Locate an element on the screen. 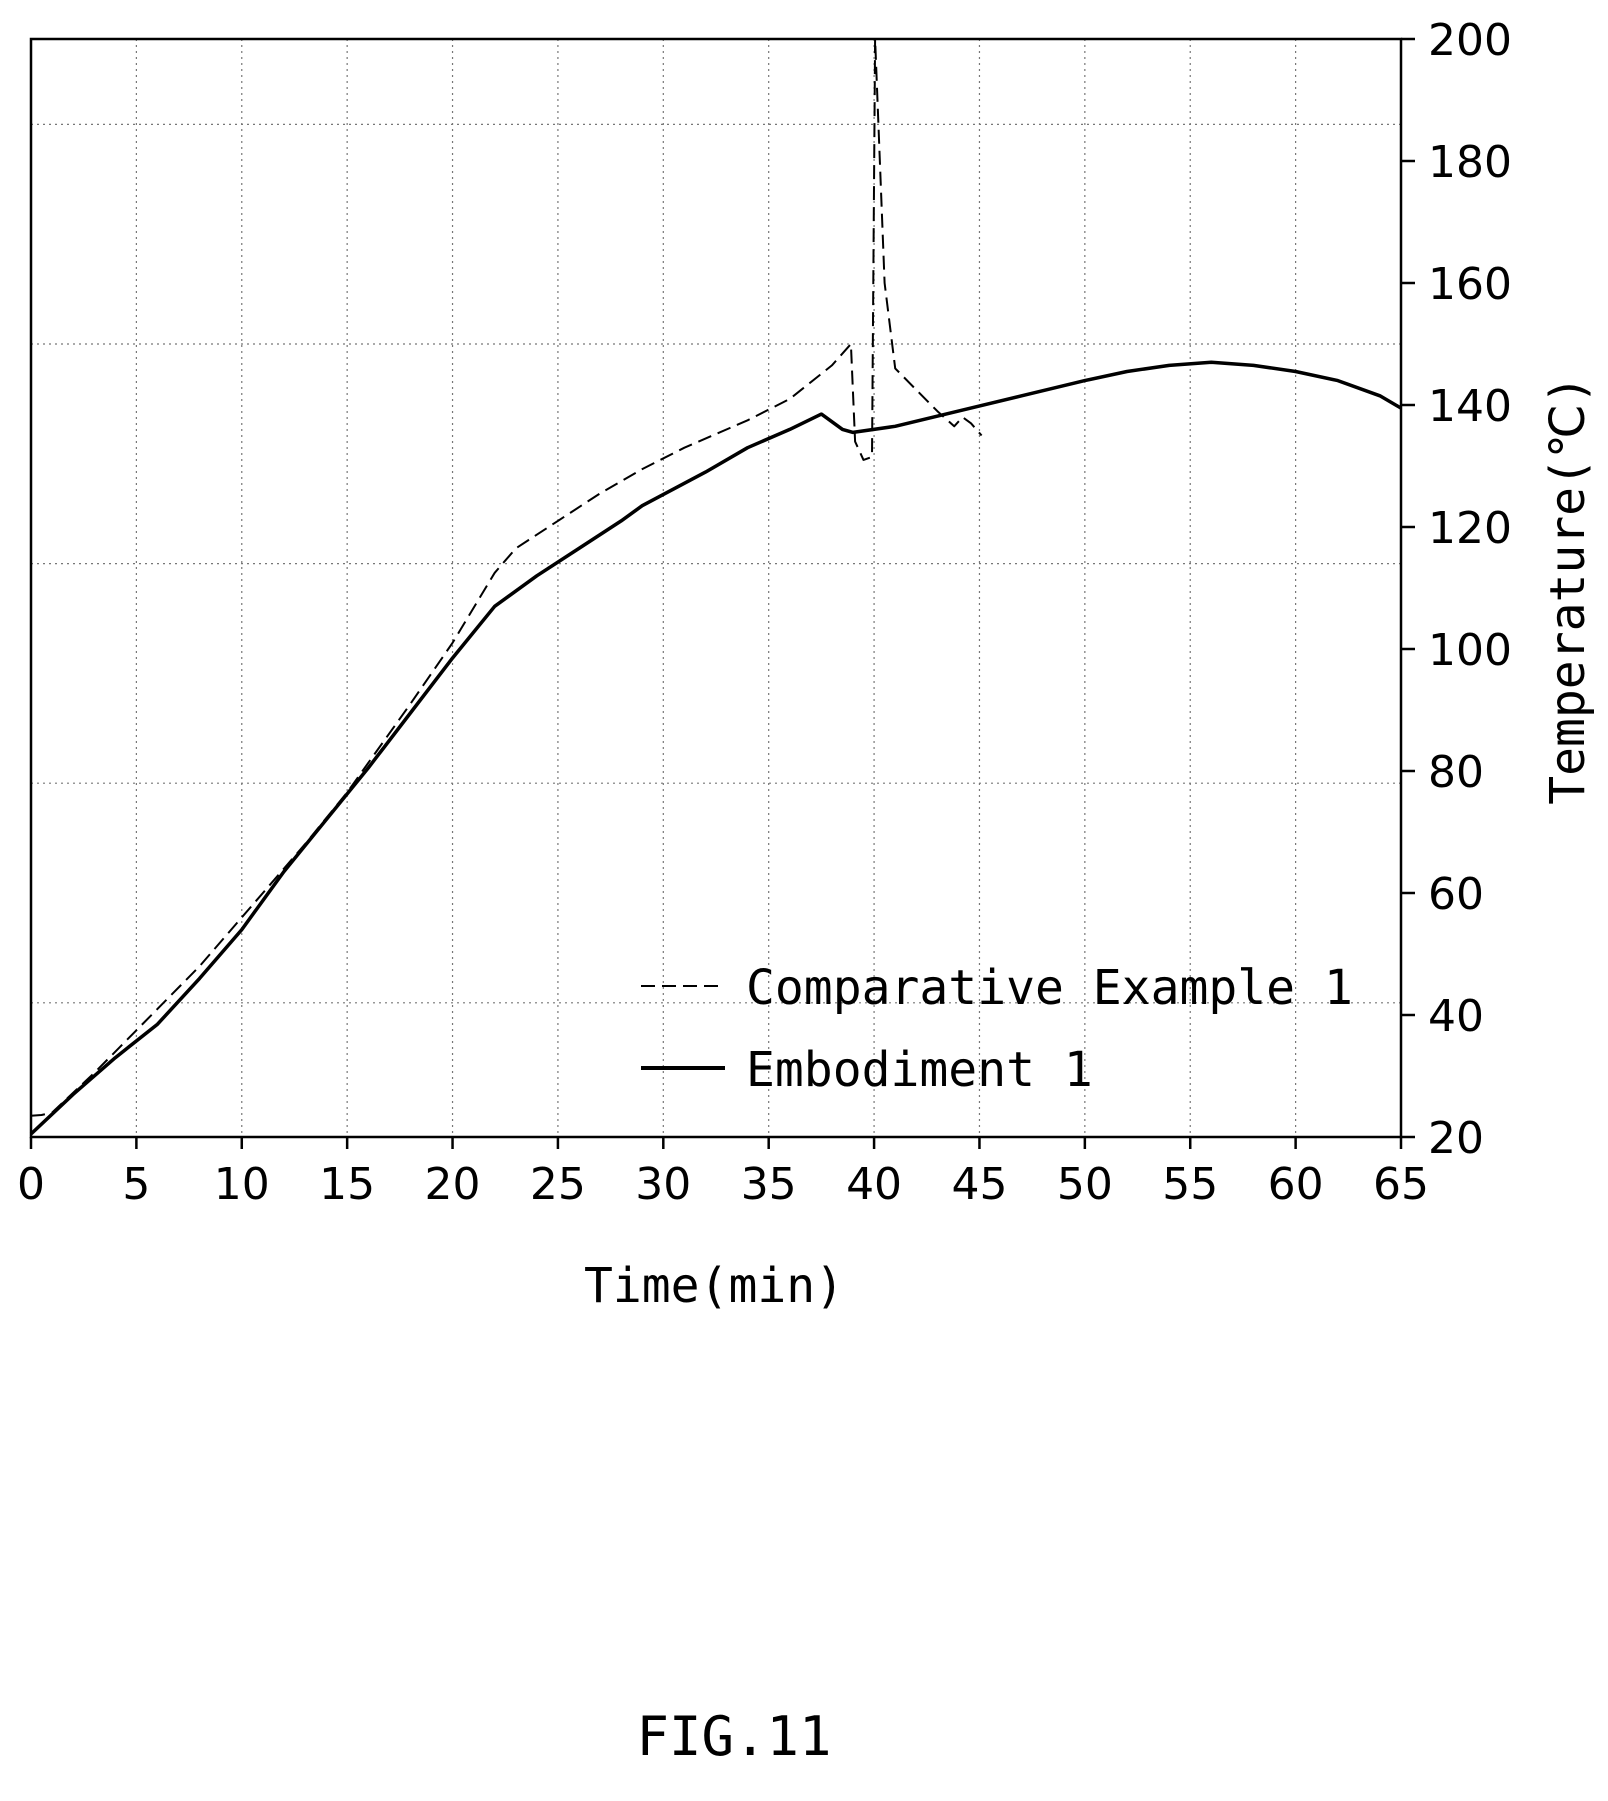  y-tick-label: 20 is located at coordinates (1456, 1138).